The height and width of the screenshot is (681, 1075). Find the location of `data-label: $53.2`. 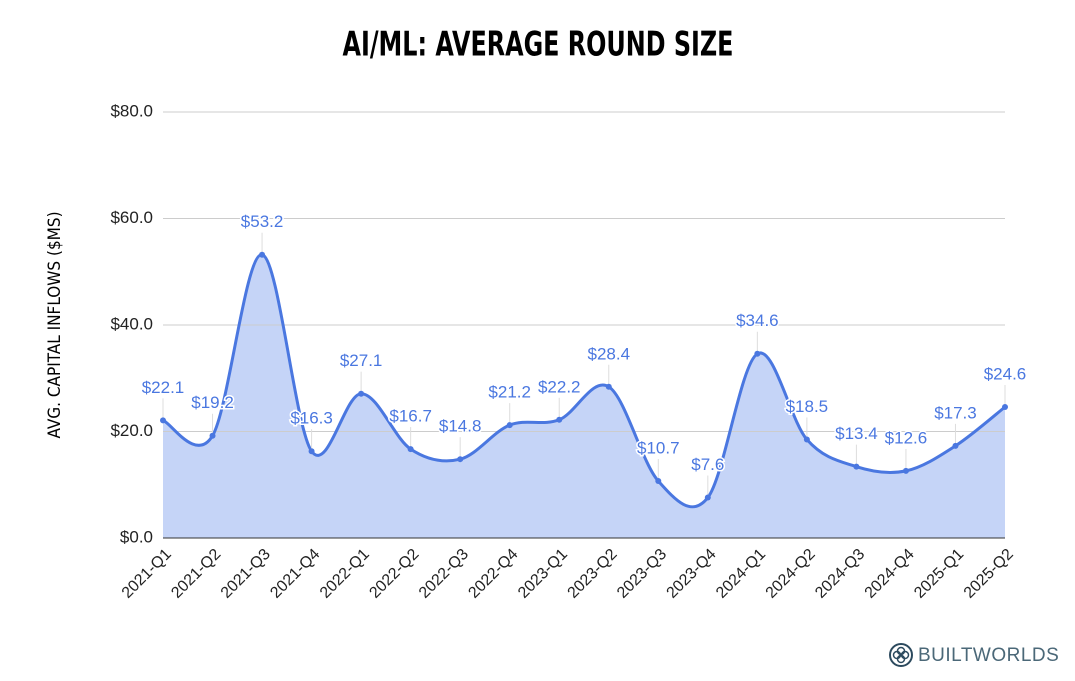

data-label: $53.2 is located at coordinates (262, 221).